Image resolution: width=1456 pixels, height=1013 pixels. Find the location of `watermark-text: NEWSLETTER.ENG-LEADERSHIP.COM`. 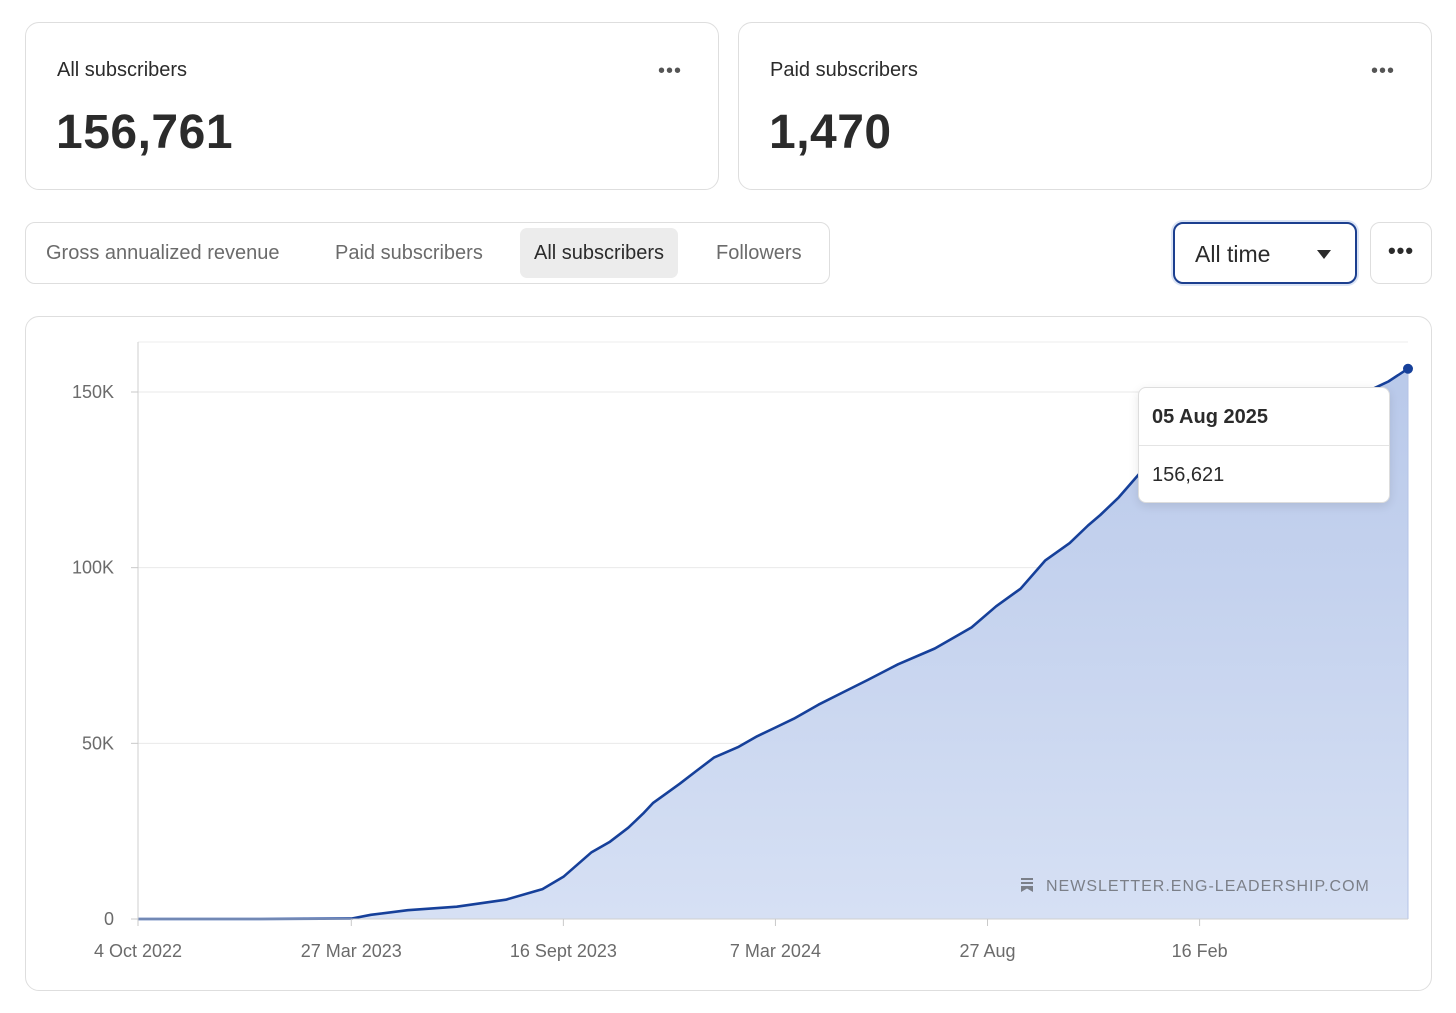

watermark-text: NEWSLETTER.ENG-LEADERSHIP.COM is located at coordinates (1208, 886).